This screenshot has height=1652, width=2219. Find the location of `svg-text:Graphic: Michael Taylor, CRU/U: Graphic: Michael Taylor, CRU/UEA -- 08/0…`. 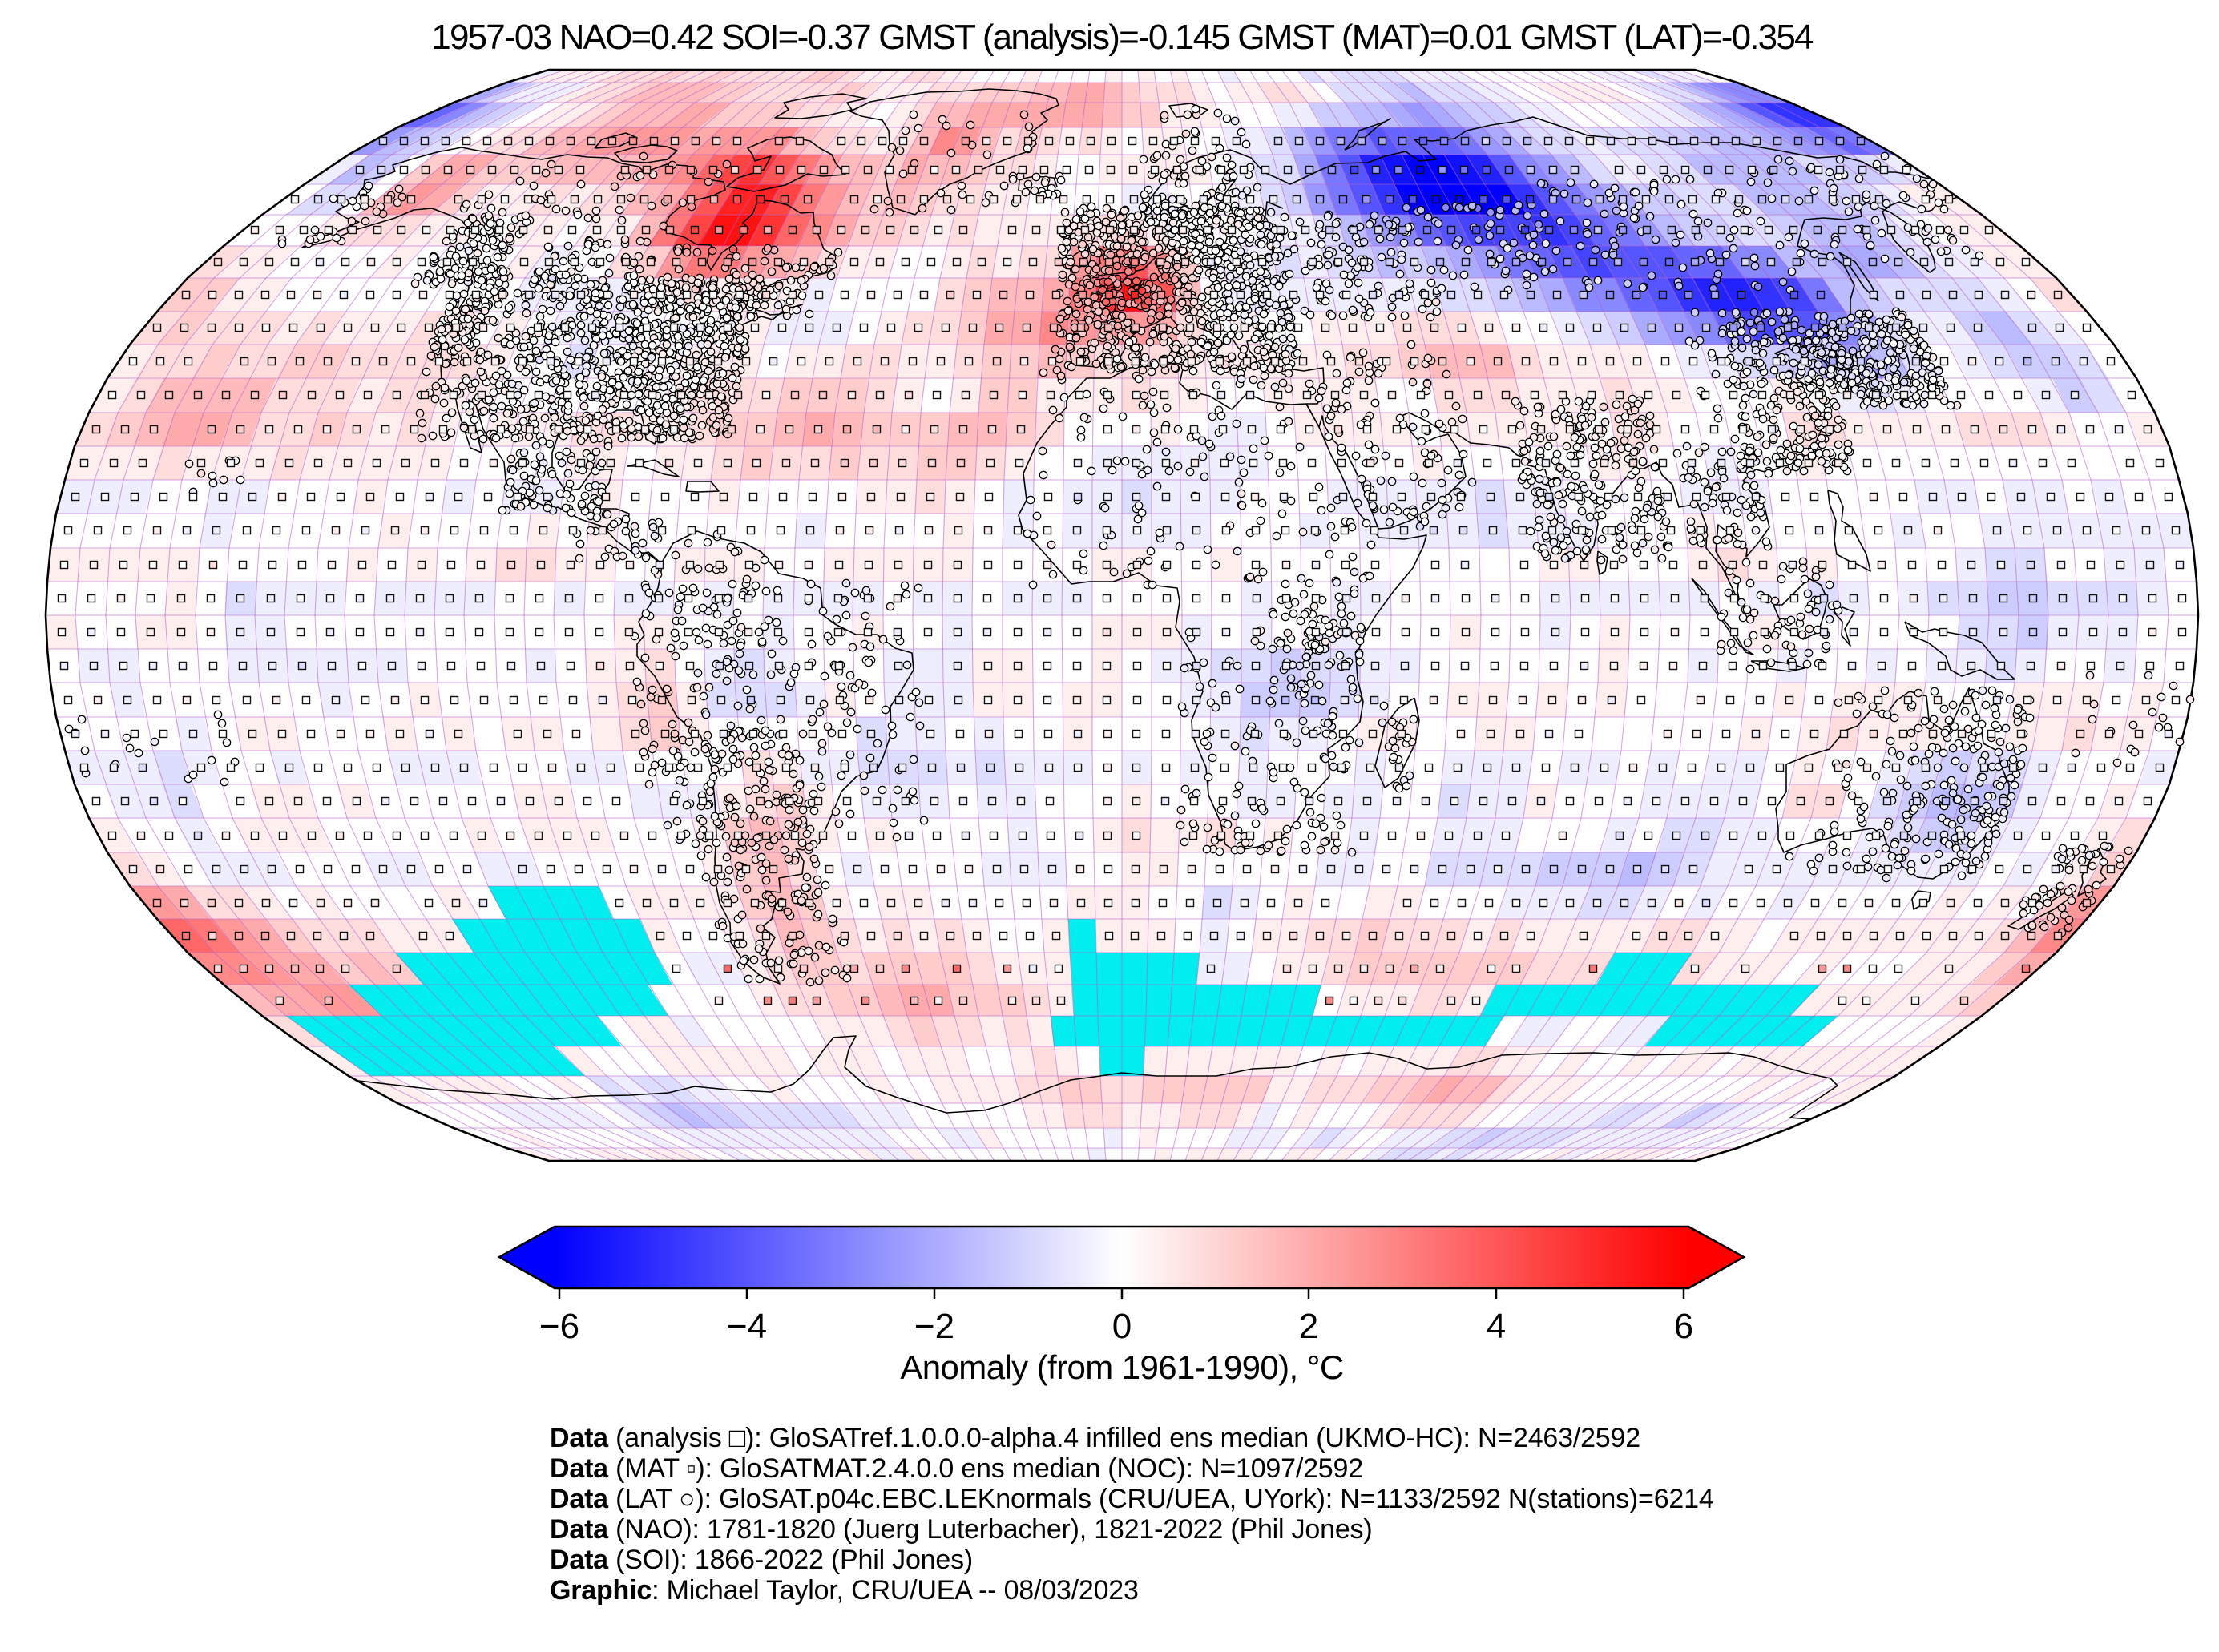

svg-text:Graphic: Michael Taylor, CRU/U: Graphic: Michael Taylor, CRU/UEA -- 08/0… is located at coordinates (845, 1590).